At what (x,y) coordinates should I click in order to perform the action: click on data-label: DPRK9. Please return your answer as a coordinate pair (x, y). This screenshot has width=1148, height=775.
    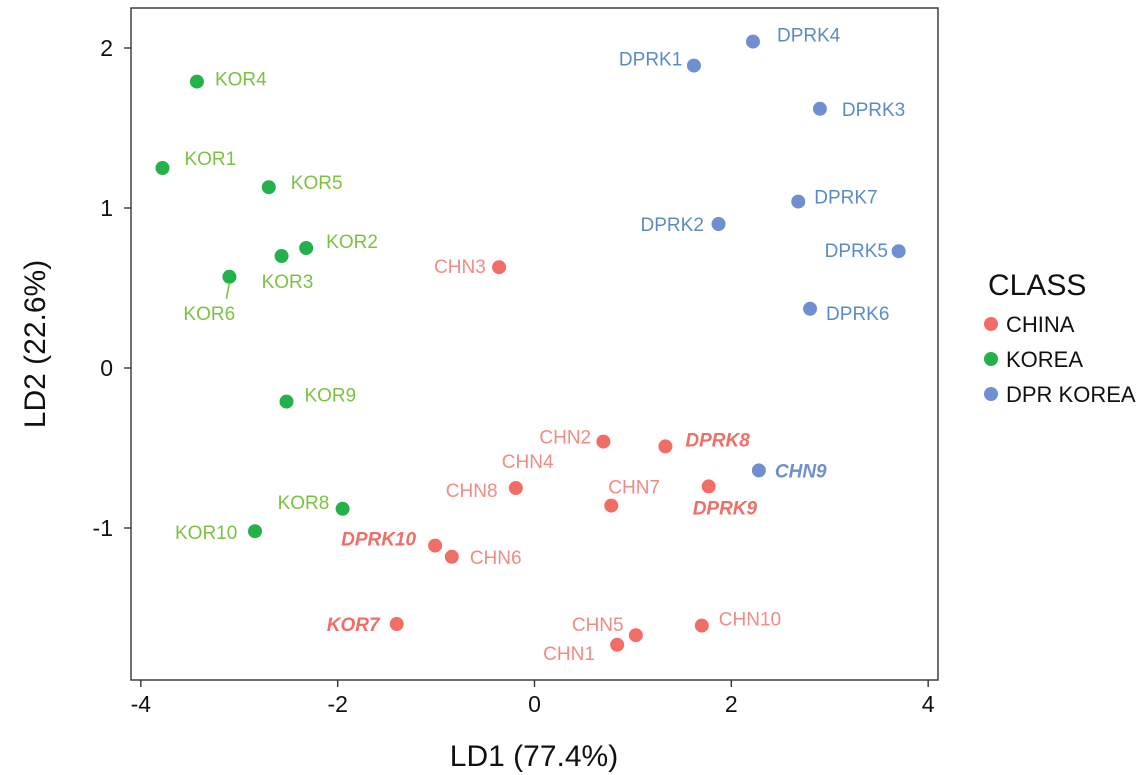
    Looking at the image, I should click on (725, 508).